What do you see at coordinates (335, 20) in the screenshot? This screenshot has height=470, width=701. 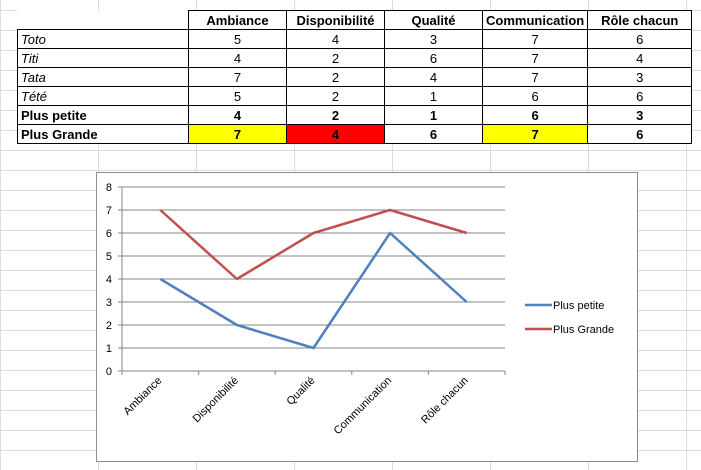 I see `column-header: Disponibilité` at bounding box center [335, 20].